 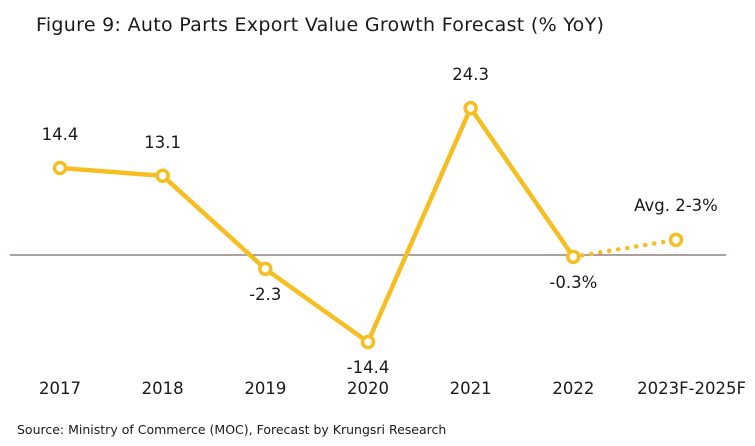 What do you see at coordinates (368, 388) in the screenshot?
I see `x-tick-label-2020: 2020` at bounding box center [368, 388].